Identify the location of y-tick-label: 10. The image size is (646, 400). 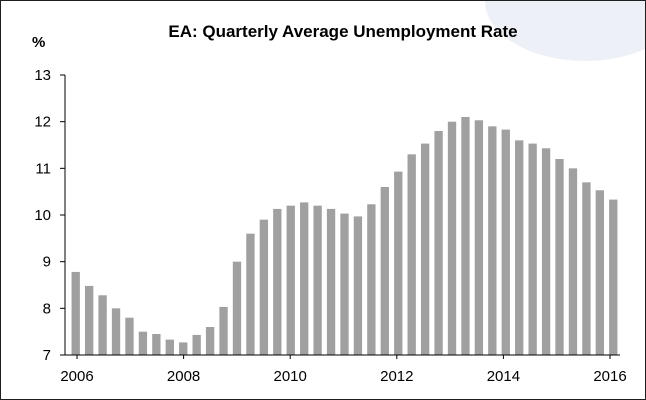
(42, 215).